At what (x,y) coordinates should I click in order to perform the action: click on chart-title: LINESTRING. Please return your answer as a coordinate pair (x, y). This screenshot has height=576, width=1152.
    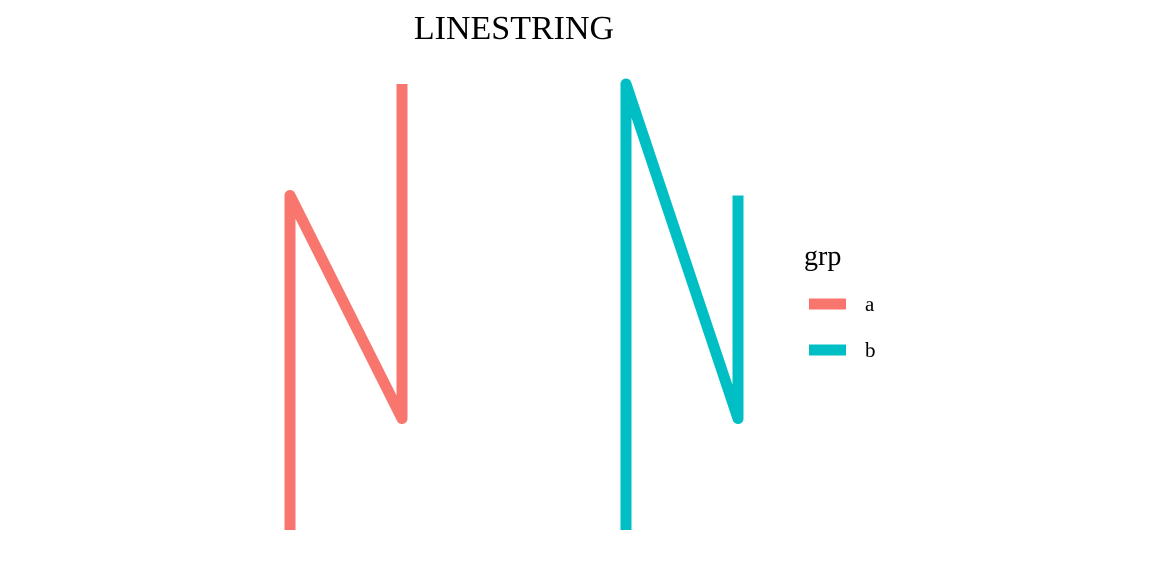
    Looking at the image, I should click on (514, 28).